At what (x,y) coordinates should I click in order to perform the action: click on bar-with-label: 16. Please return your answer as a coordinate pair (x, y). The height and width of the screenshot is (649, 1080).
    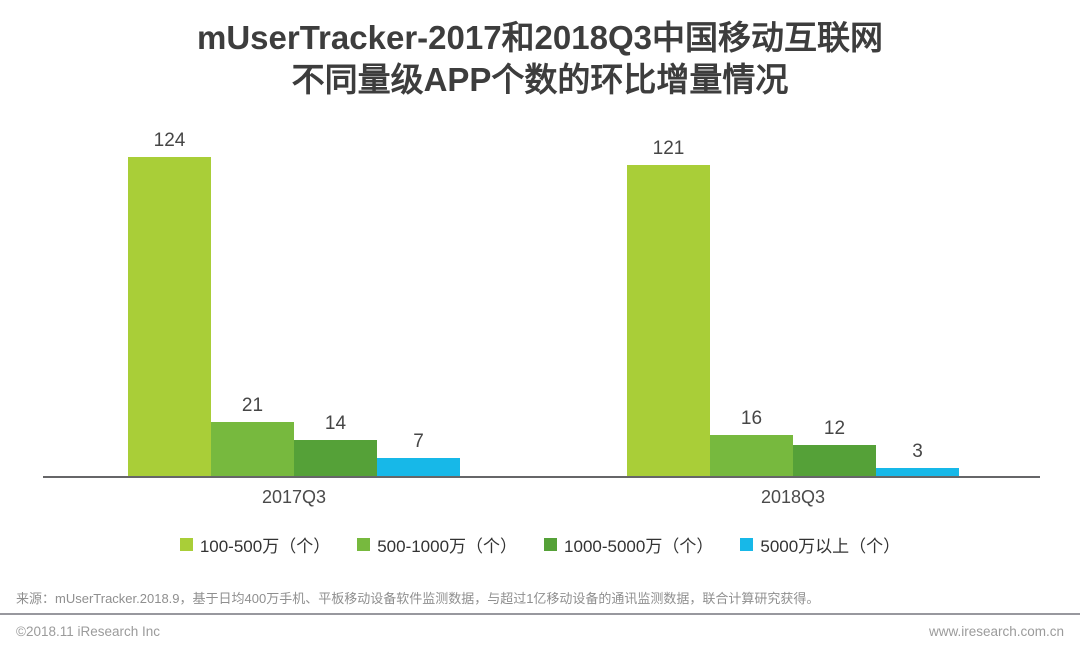
    Looking at the image, I should click on (751, 303).